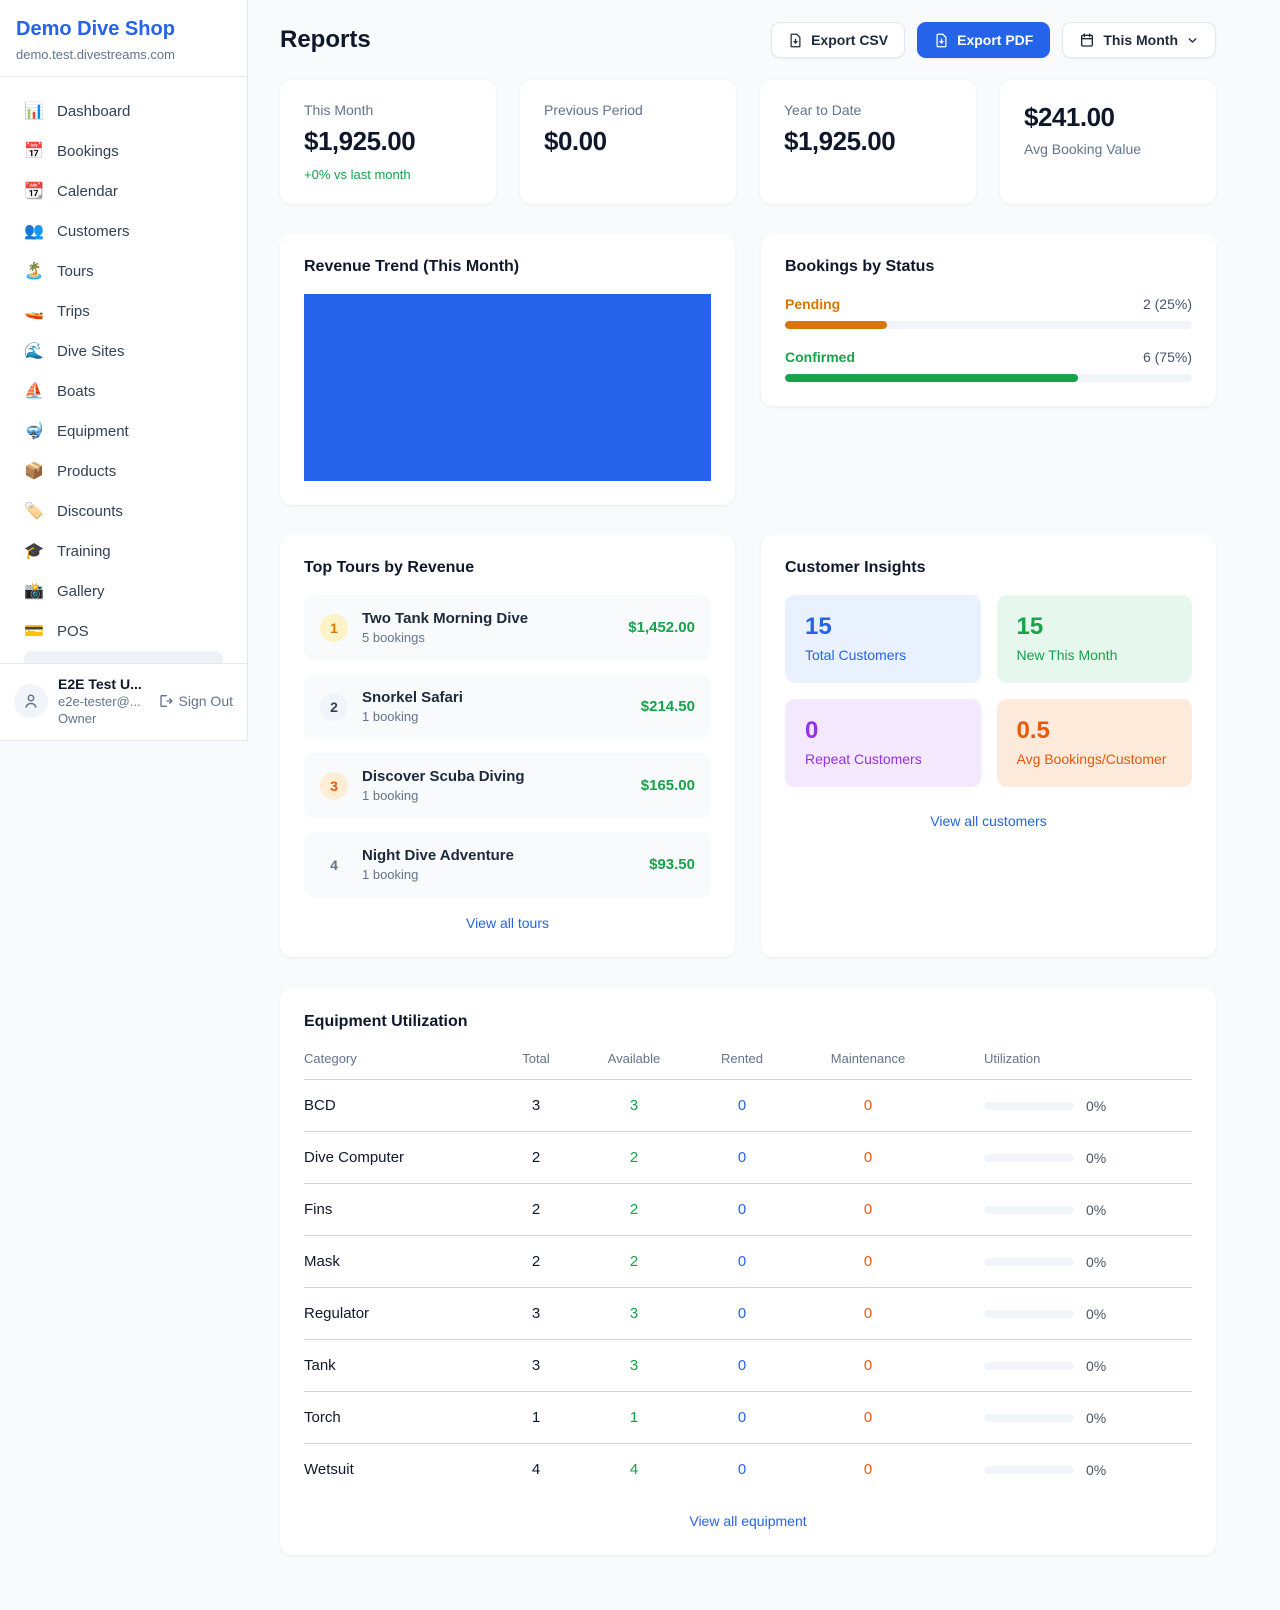 The width and height of the screenshot is (1280, 1610). What do you see at coordinates (748, 40) in the screenshot?
I see `page-header: Reports Export CSV Export PDF This Month` at bounding box center [748, 40].